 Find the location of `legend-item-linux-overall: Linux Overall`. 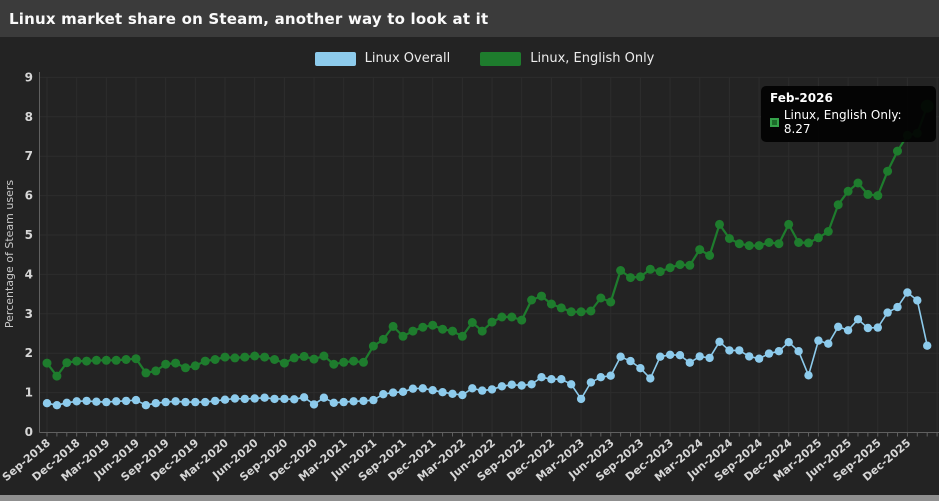

legend-item-linux-overall: Linux Overall is located at coordinates (382, 58).